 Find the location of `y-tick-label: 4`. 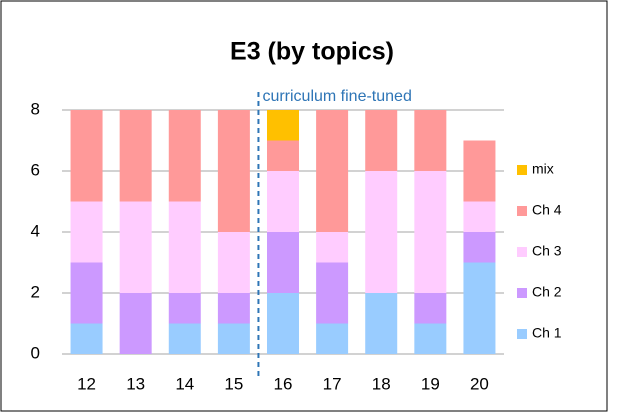

y-tick-label: 4 is located at coordinates (35, 230).